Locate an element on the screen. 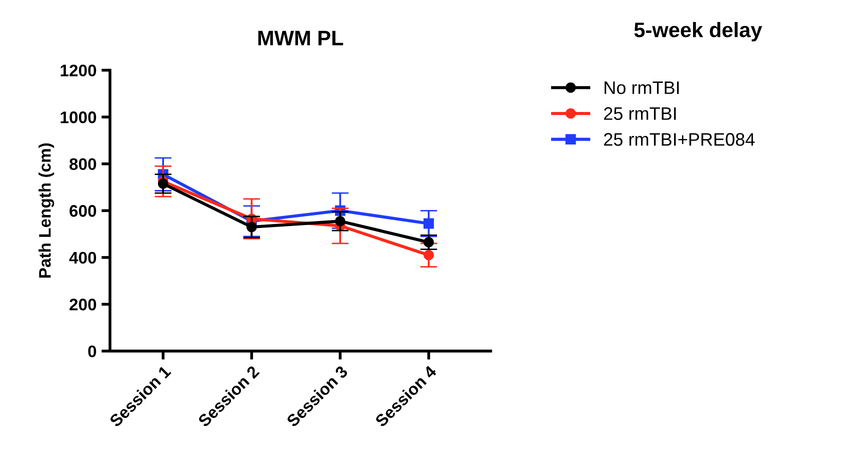  legend-label: 25 rmTBI+PRE084 is located at coordinates (679, 139).